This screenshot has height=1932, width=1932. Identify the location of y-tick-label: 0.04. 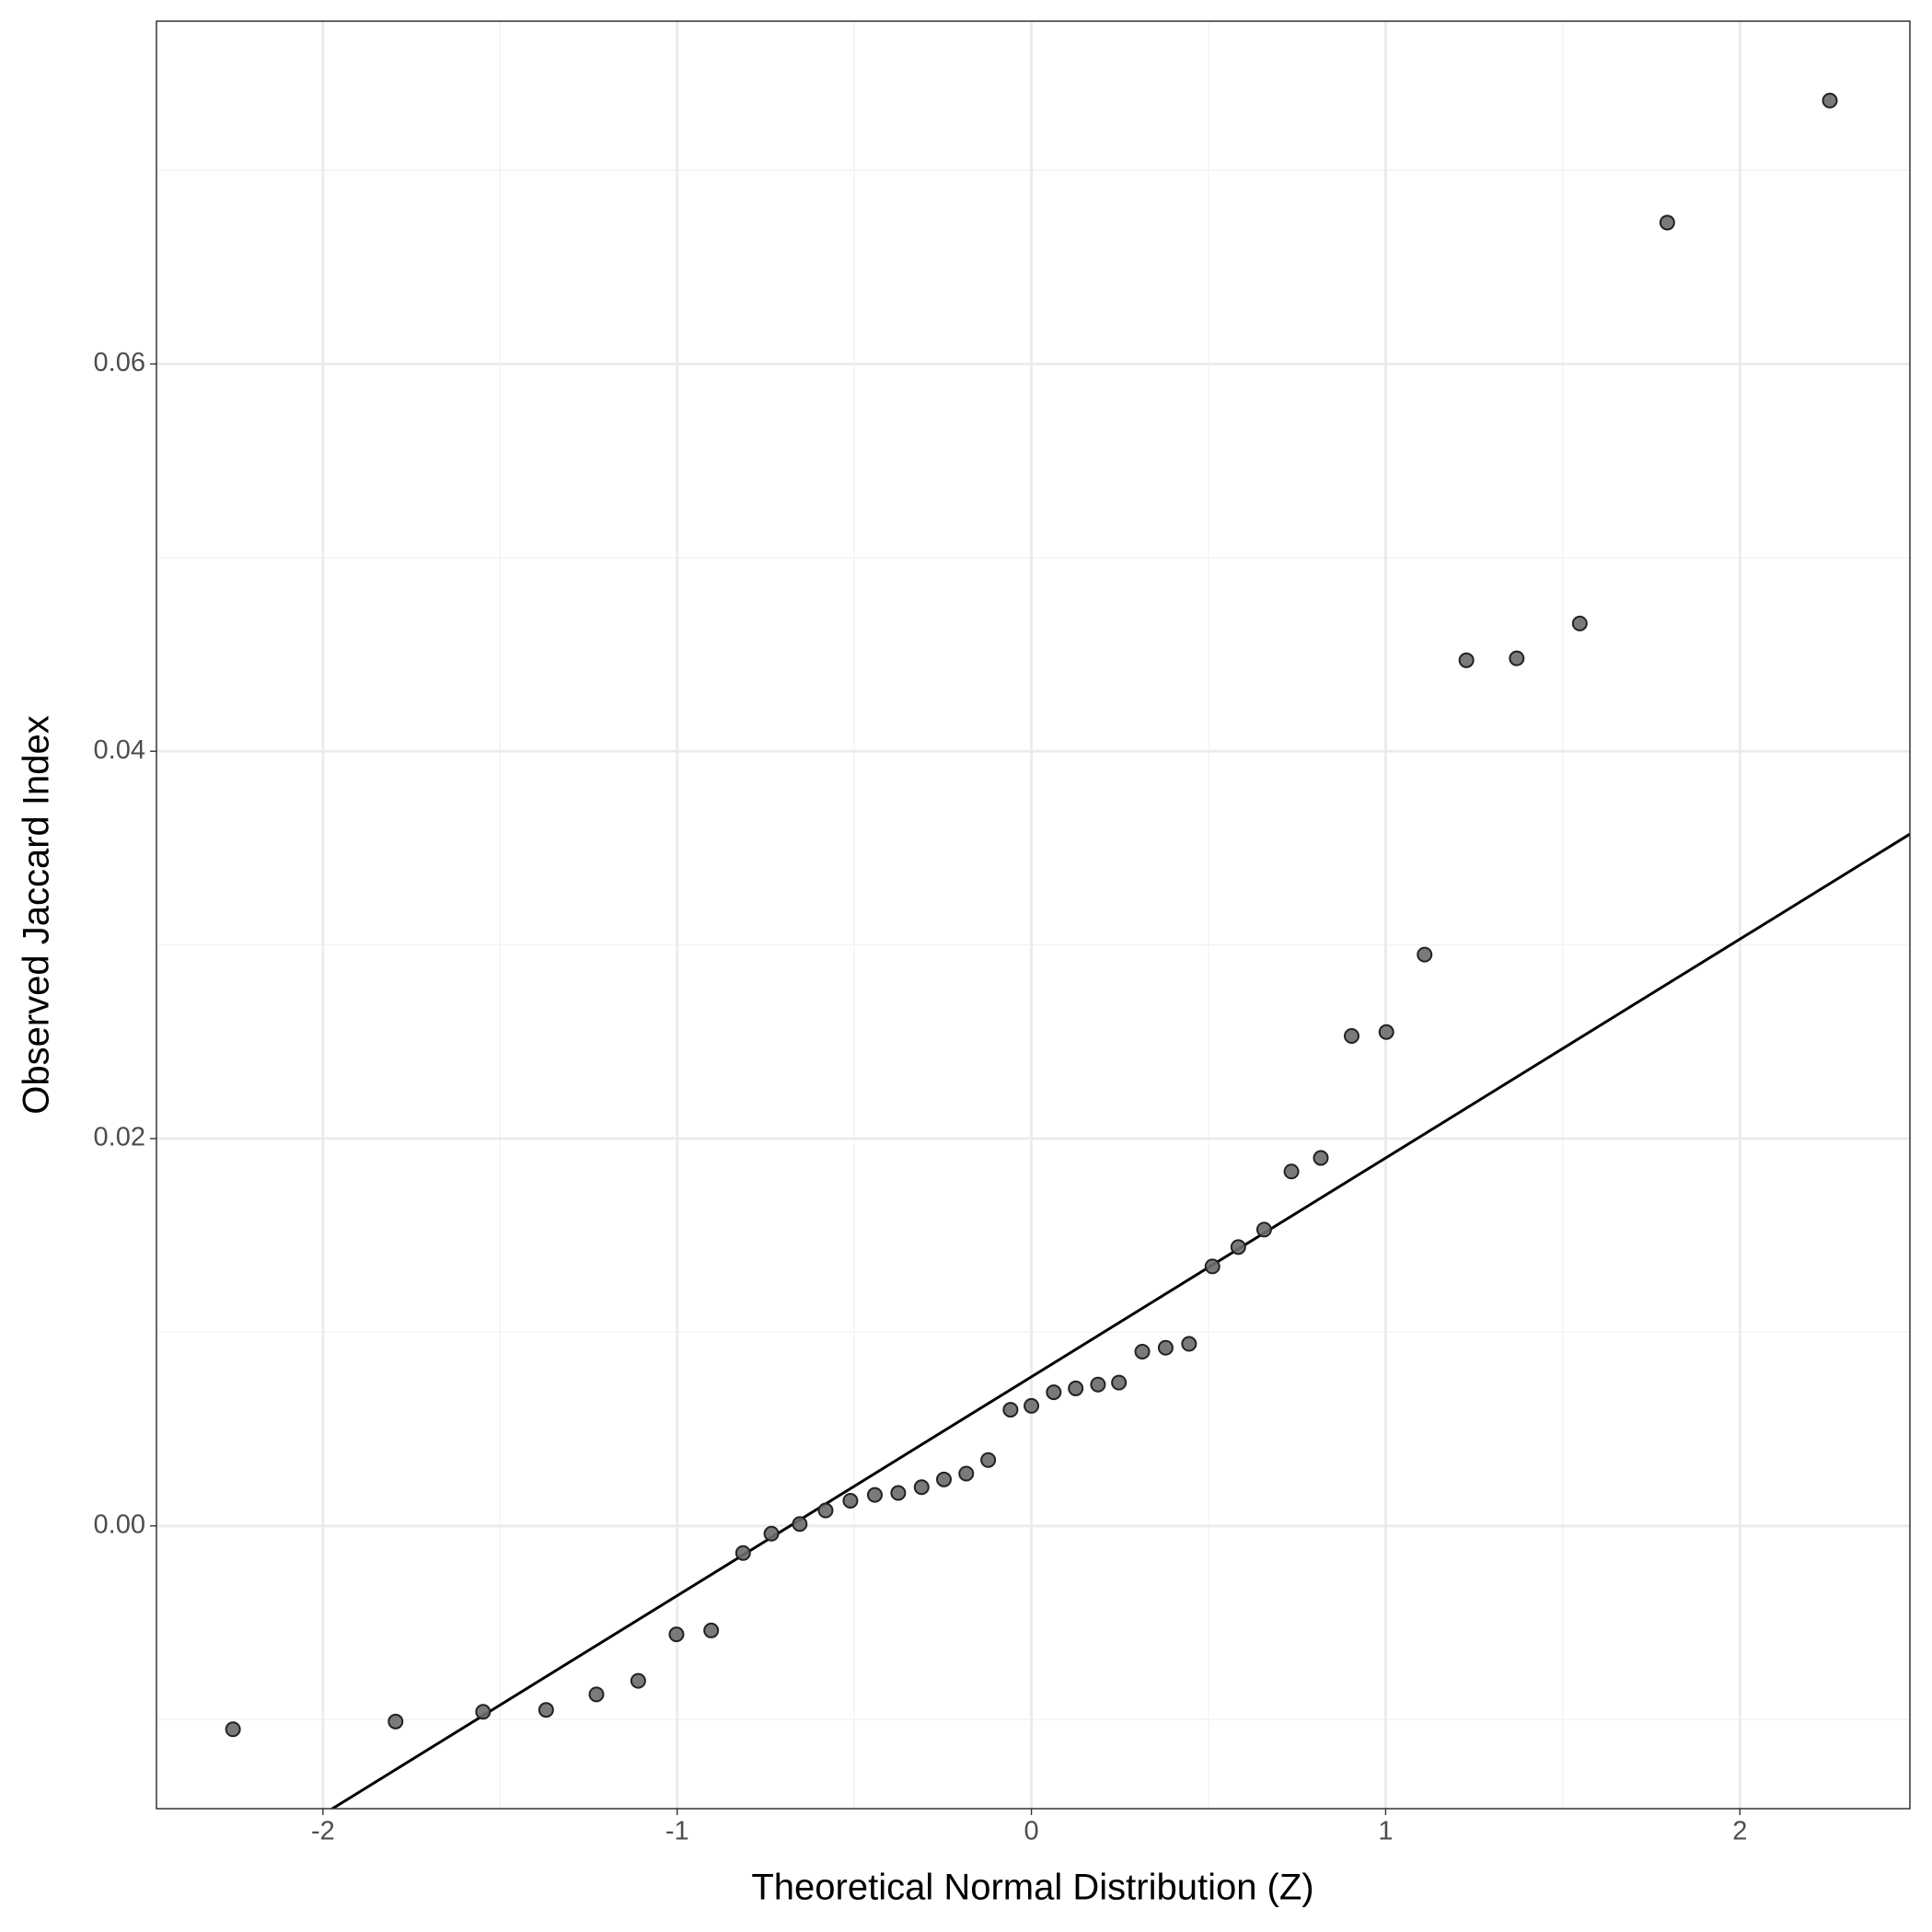
(120, 750).